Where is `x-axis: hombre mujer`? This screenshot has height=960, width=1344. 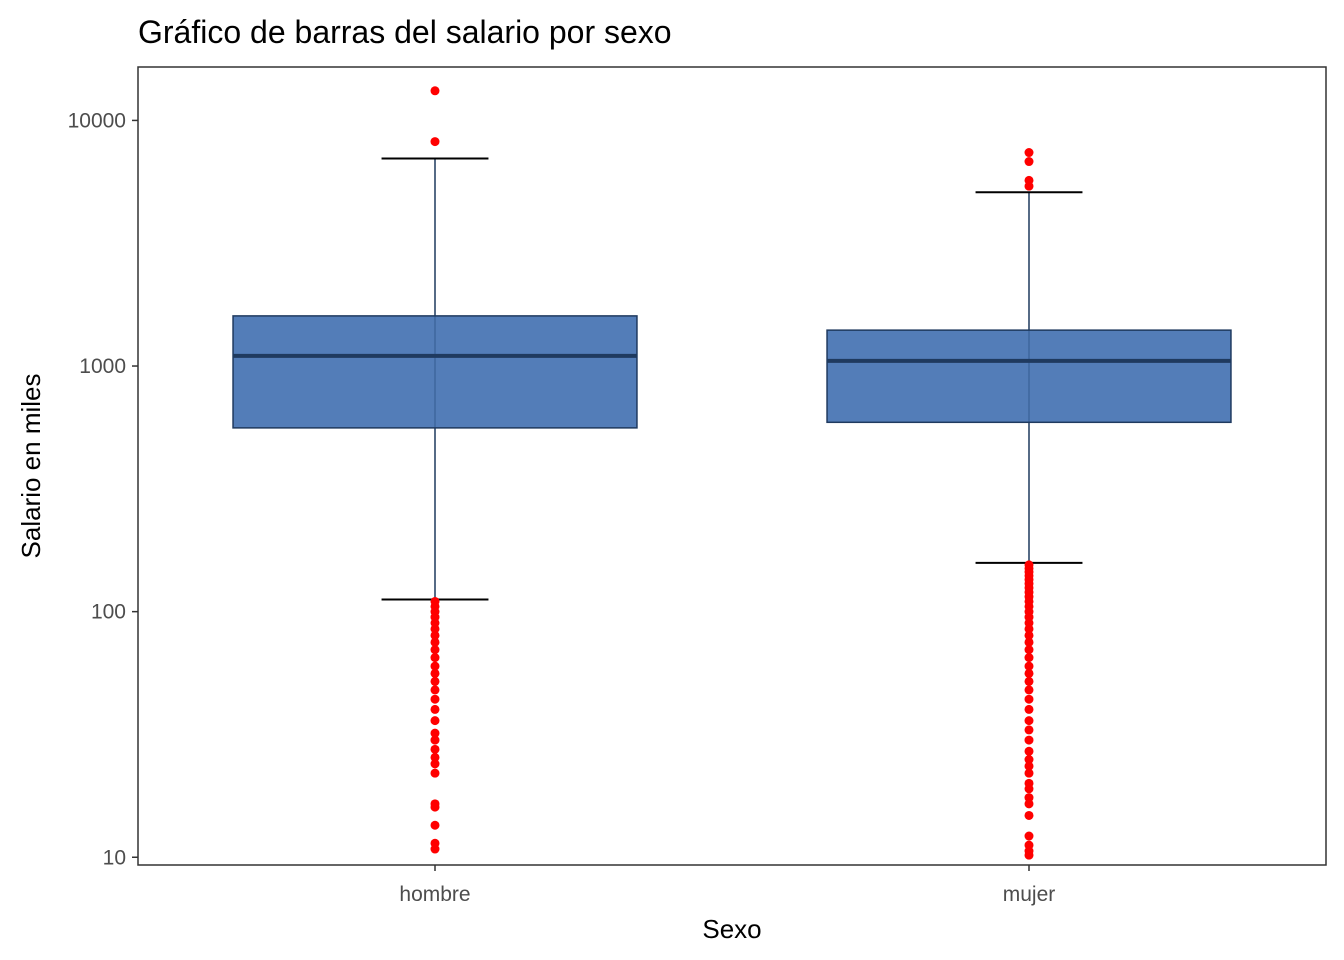
x-axis: hombre mujer is located at coordinates (727, 885).